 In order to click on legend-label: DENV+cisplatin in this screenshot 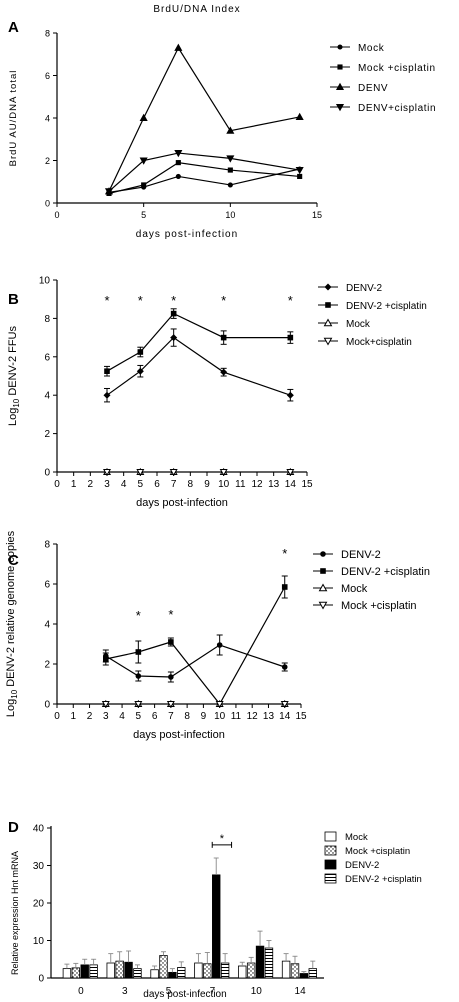, I will do `click(397, 108)`.